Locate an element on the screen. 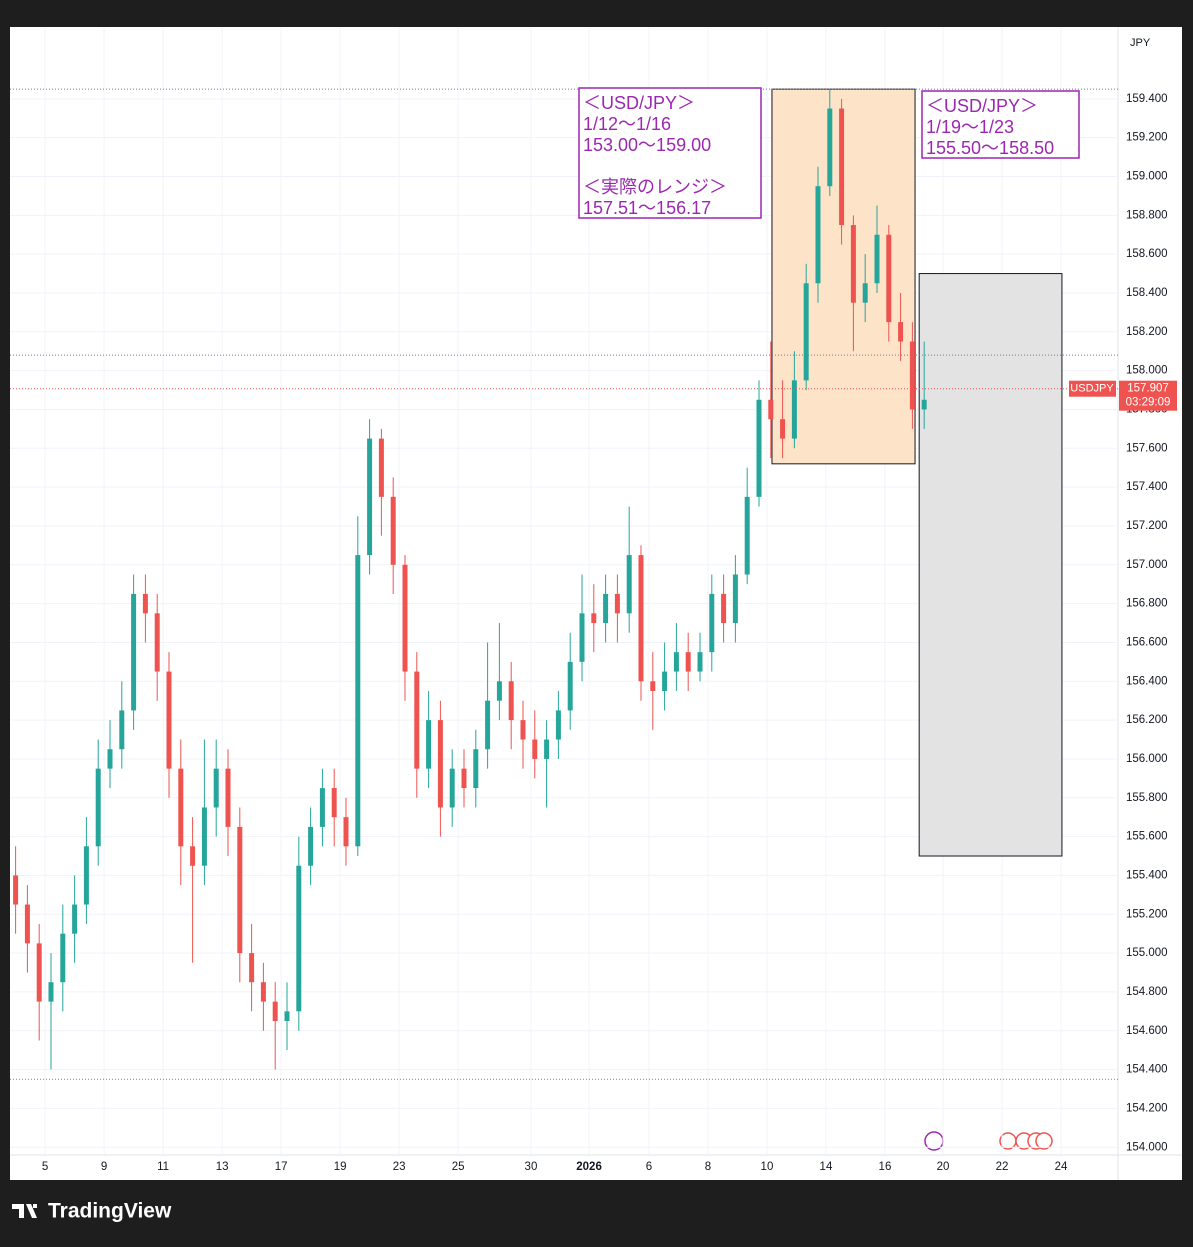 The height and width of the screenshot is (1247, 1193). price-tag is located at coordinates (1148, 395).